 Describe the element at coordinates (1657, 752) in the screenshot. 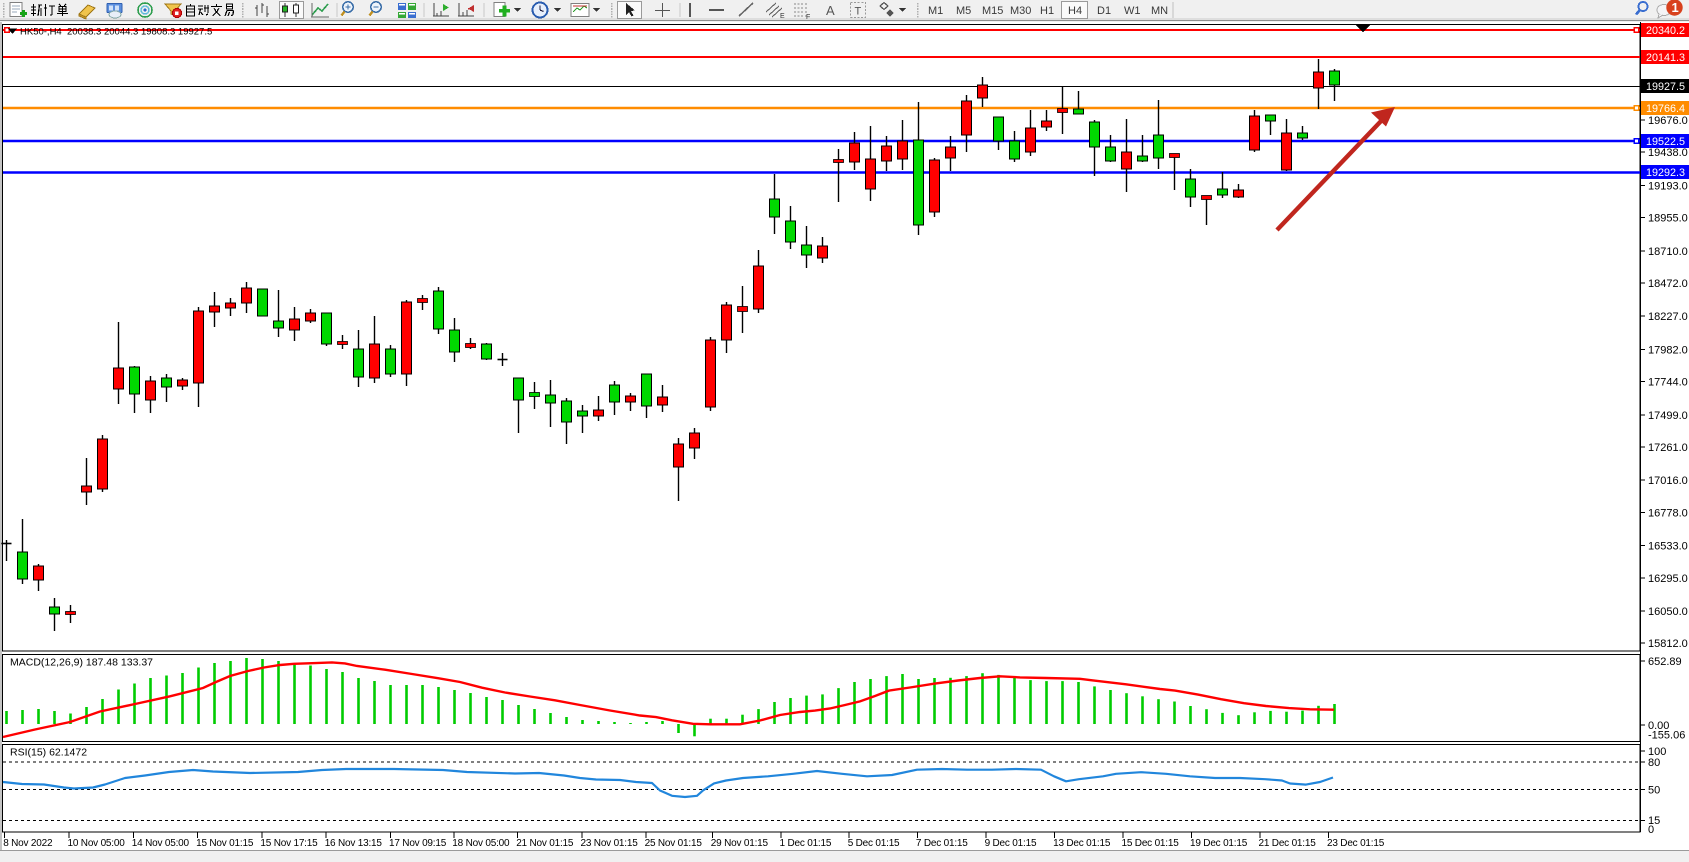

I see `svg-text: 100` at that location.